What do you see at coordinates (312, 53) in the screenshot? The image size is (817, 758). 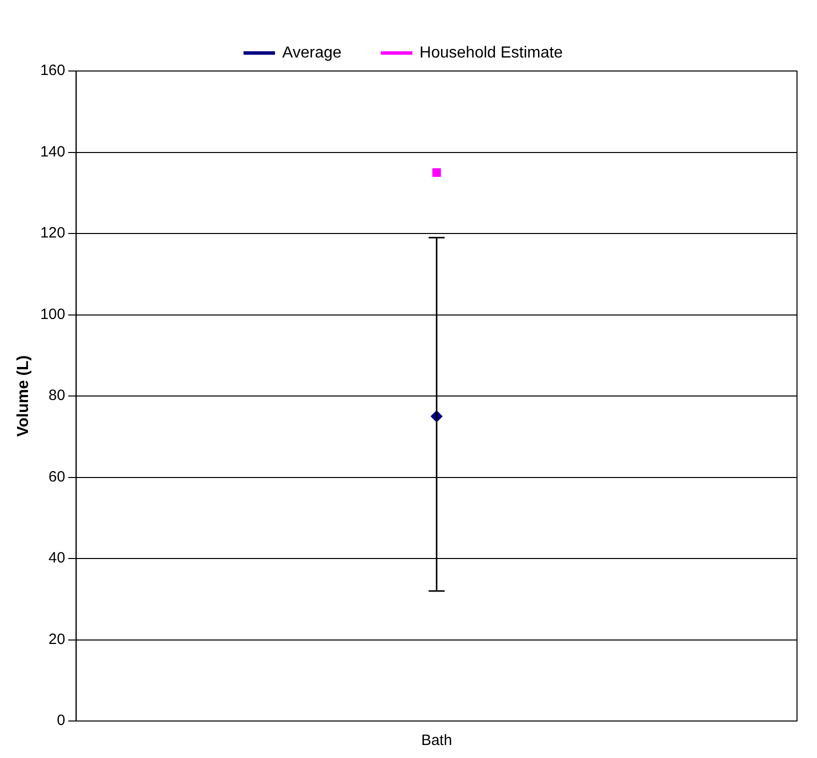 I see `legend-label: Average` at bounding box center [312, 53].